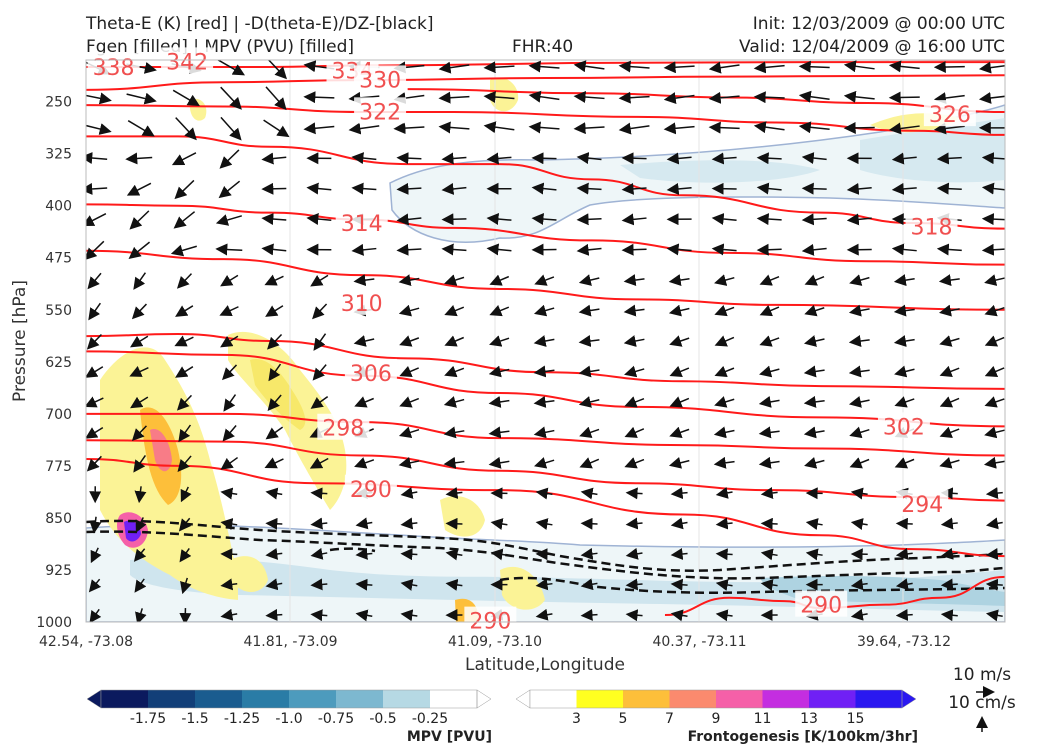 This screenshot has width=1050, height=750. Describe the element at coordinates (856, 719) in the screenshot. I see `colorbar-tick: 15` at that location.